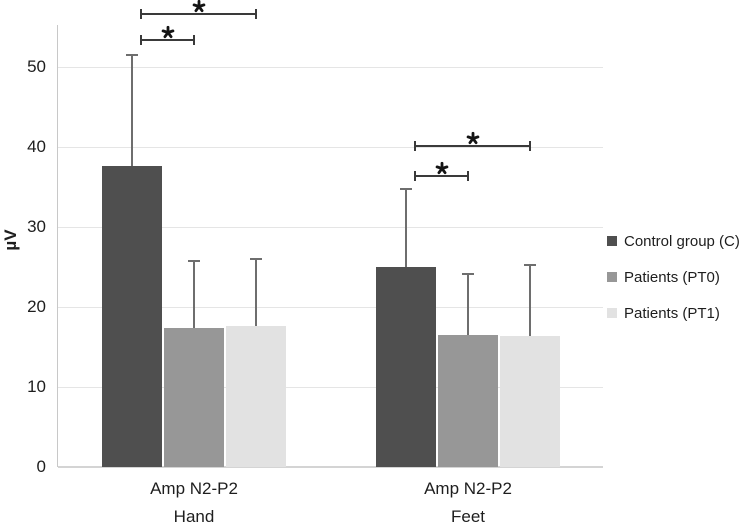 This screenshot has width=745, height=527. What do you see at coordinates (36, 306) in the screenshot?
I see `y-tick-label: 20` at bounding box center [36, 306].